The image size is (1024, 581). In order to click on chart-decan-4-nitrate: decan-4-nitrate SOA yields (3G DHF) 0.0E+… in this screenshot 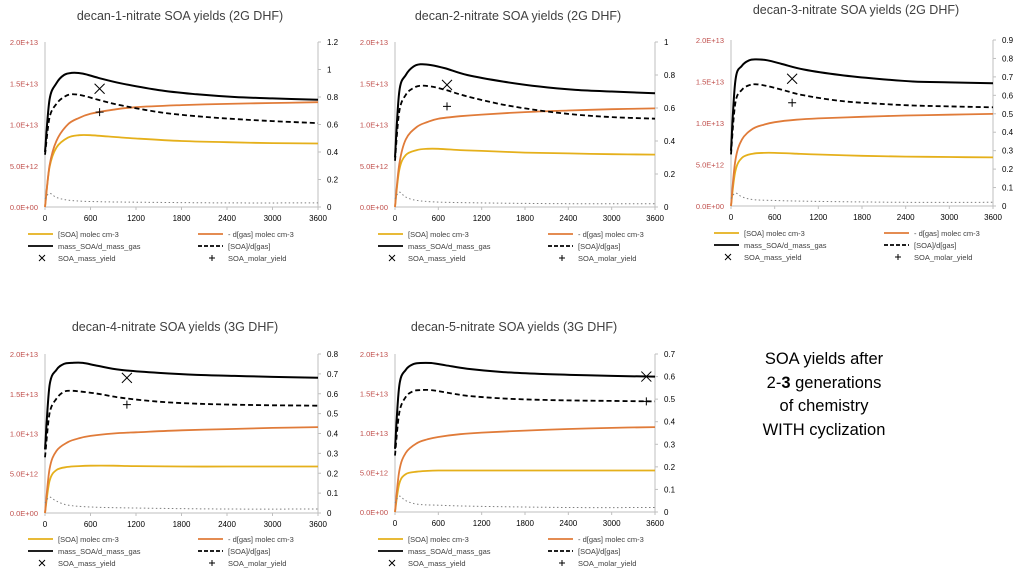, I will do `click(174, 444)`.